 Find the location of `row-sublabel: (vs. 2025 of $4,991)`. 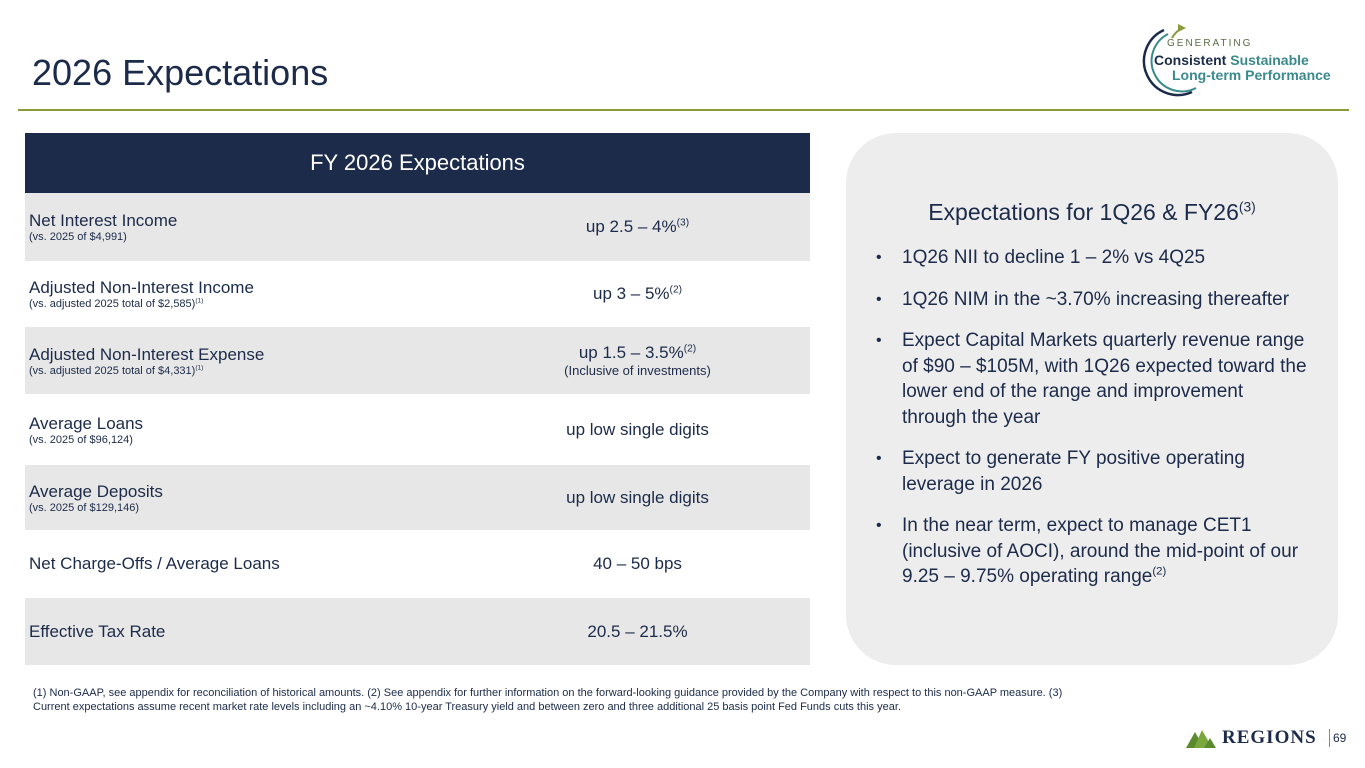

row-sublabel: (vs. 2025 of $4,991) is located at coordinates (78, 237).